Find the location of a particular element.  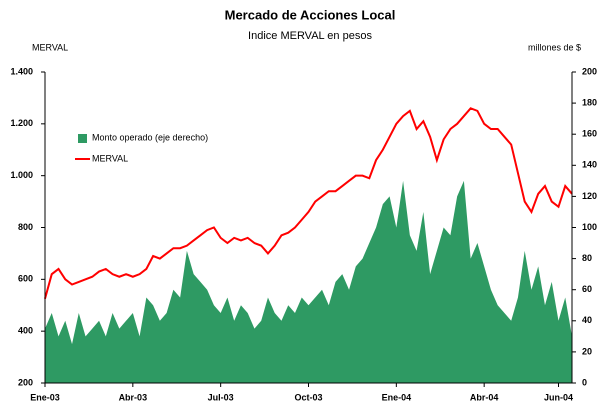

y2-tick-label: 200 is located at coordinates (589, 71).